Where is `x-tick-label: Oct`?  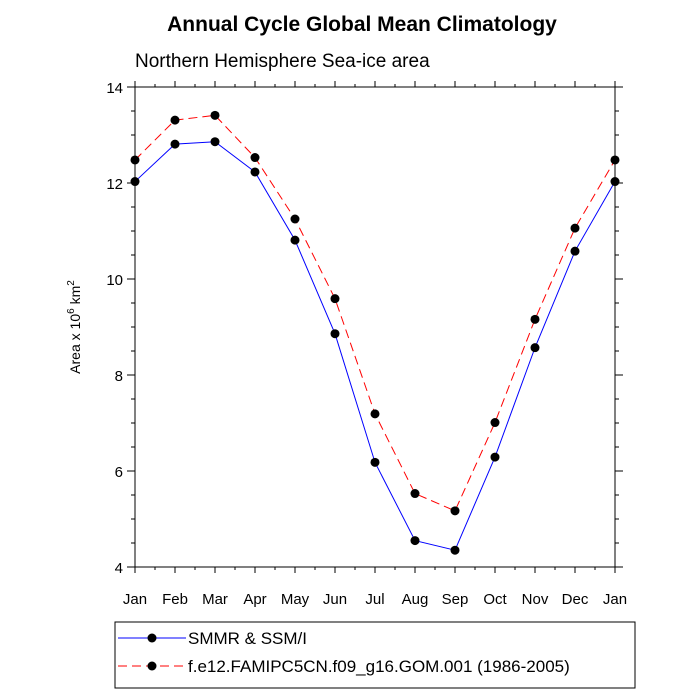
x-tick-label: Oct is located at coordinates (495, 599).